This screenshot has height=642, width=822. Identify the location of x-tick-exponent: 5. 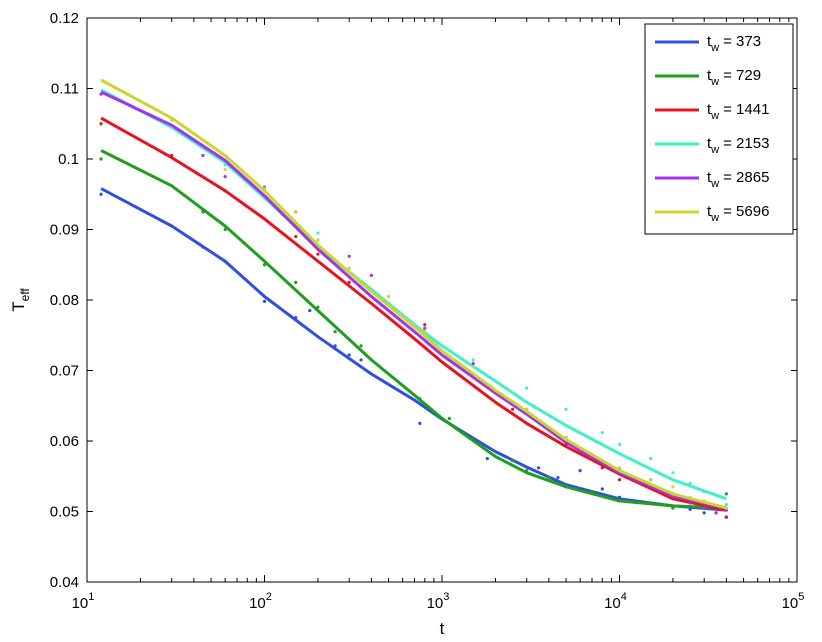
(801, 597).